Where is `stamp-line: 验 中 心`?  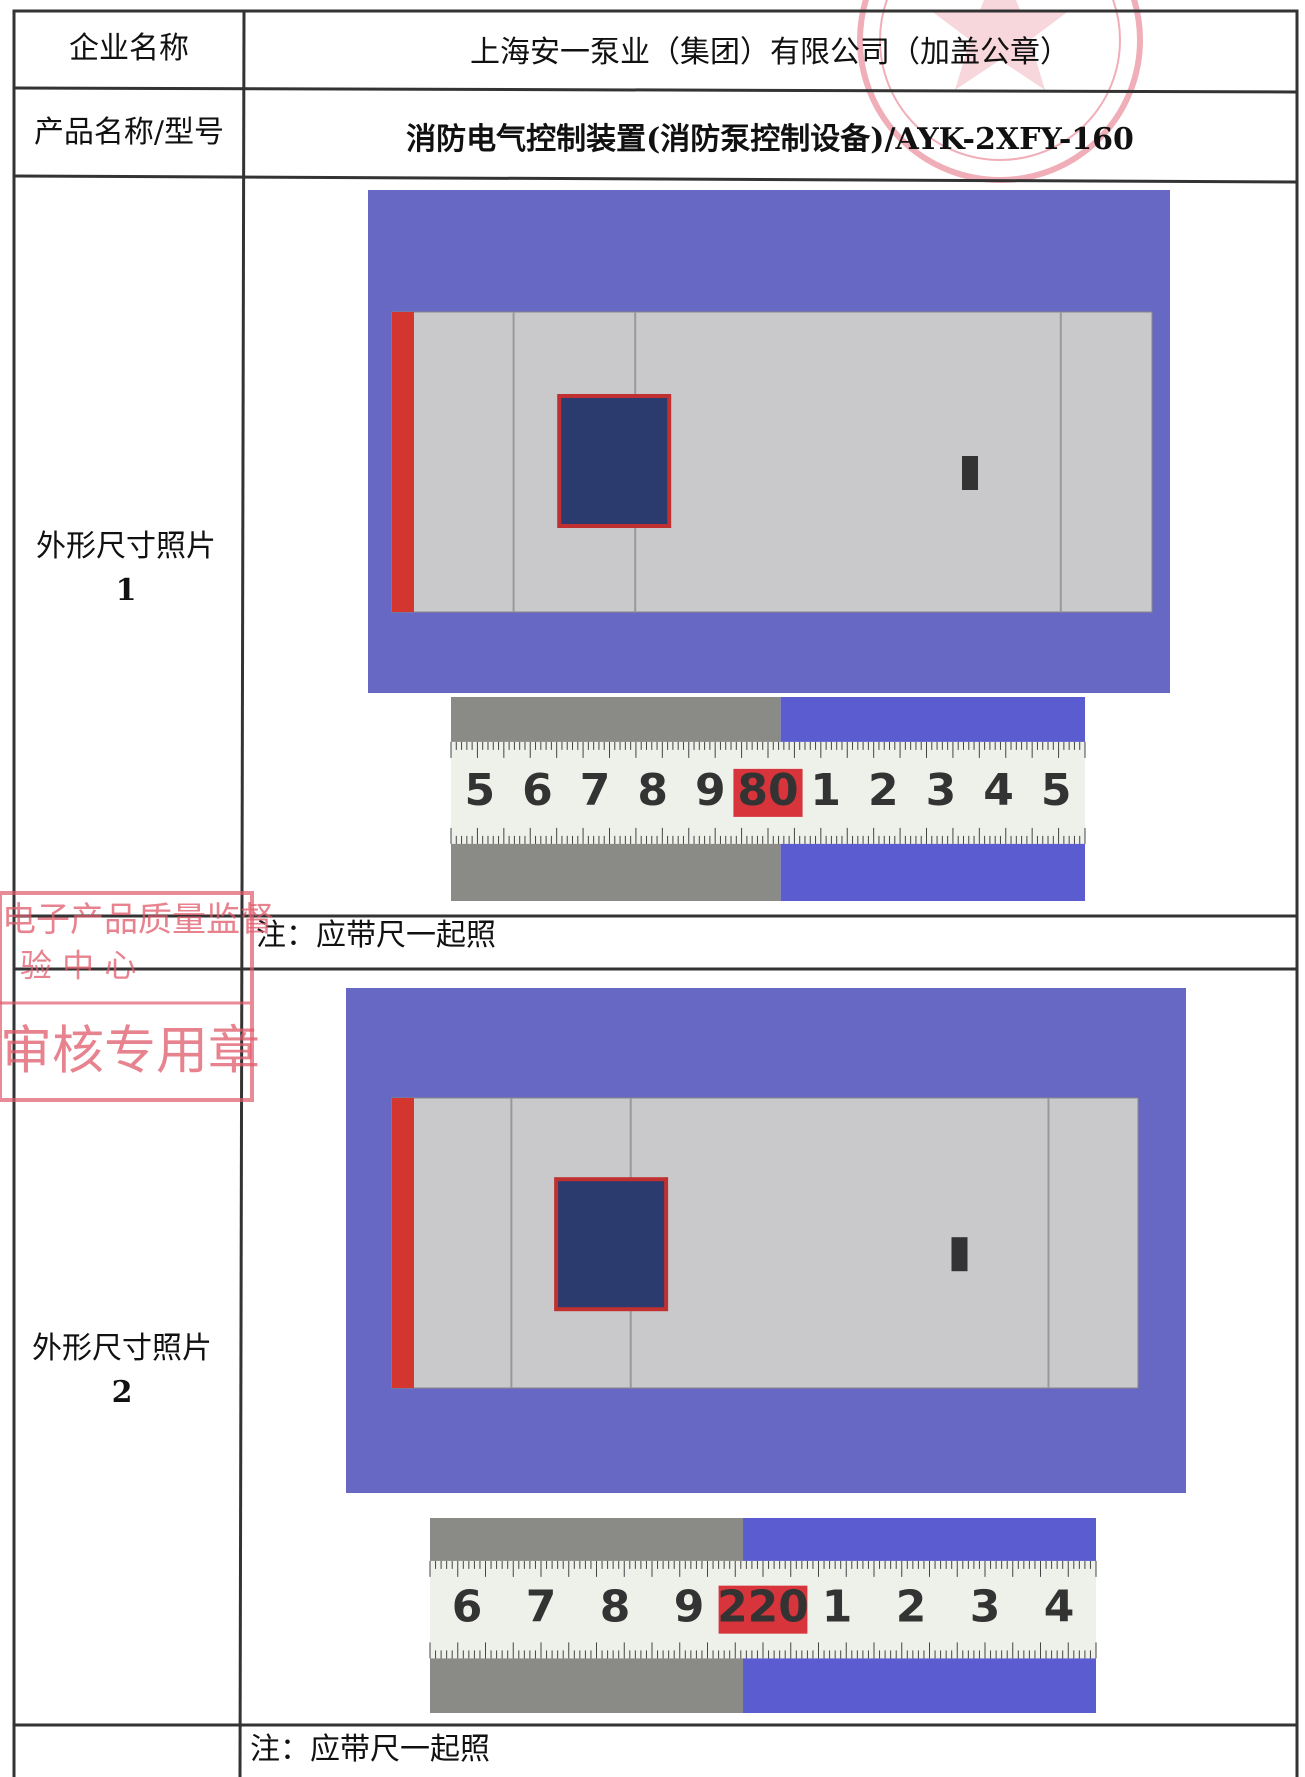 stamp-line: 验 中 心 is located at coordinates (78, 966).